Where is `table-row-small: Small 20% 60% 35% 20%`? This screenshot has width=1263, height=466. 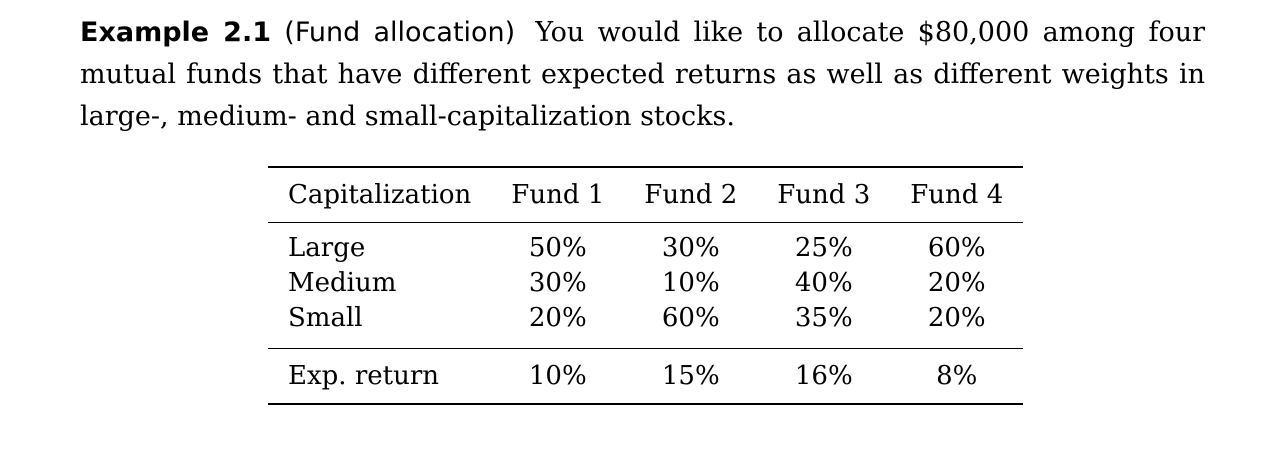
table-row-small: Small 20% 60% 35% 20% is located at coordinates (645, 325).